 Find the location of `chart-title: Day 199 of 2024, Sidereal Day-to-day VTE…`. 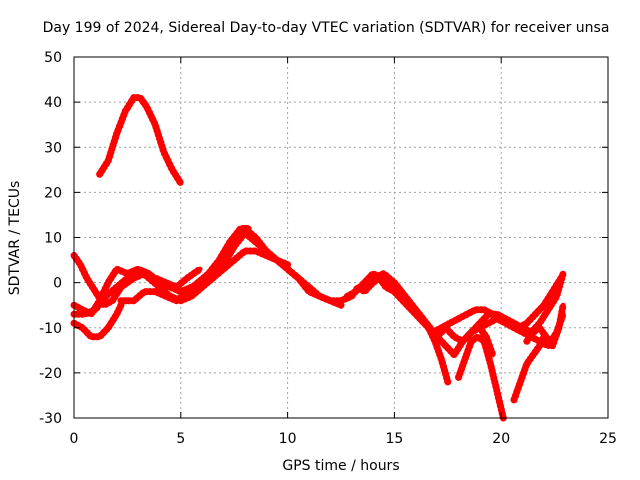

chart-title: Day 199 of 2024, Sidereal Day-to-day VTE… is located at coordinates (326, 28).